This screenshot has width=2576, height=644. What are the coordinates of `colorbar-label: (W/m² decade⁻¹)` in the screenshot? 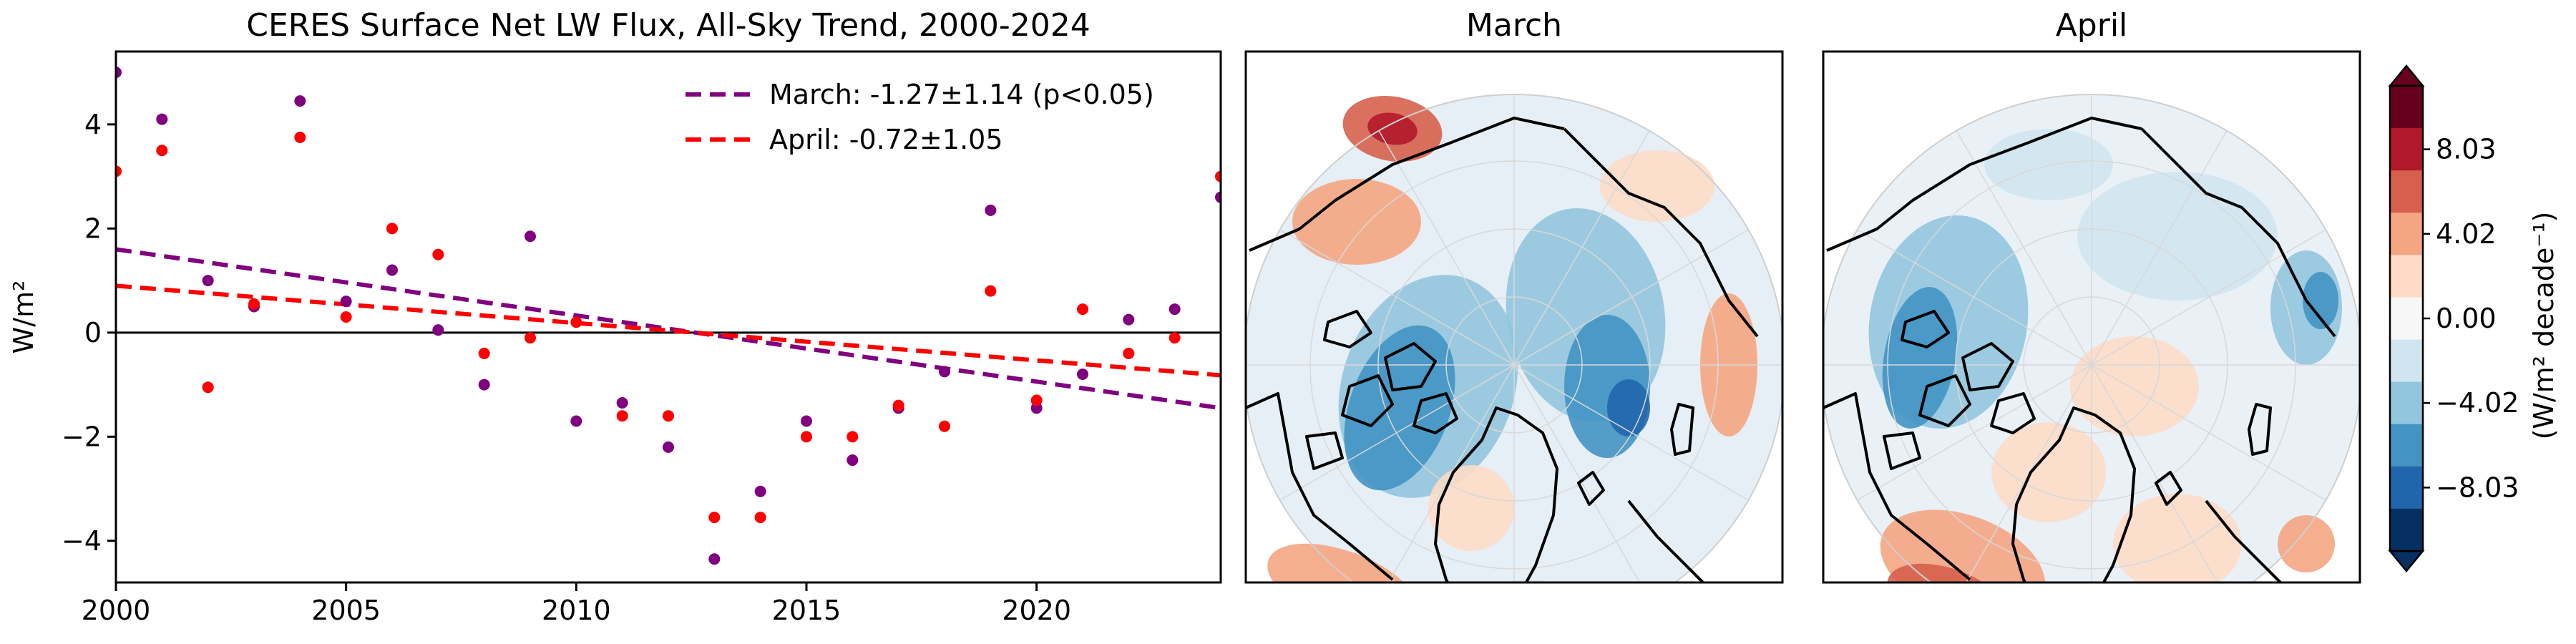 It's located at (2544, 326).